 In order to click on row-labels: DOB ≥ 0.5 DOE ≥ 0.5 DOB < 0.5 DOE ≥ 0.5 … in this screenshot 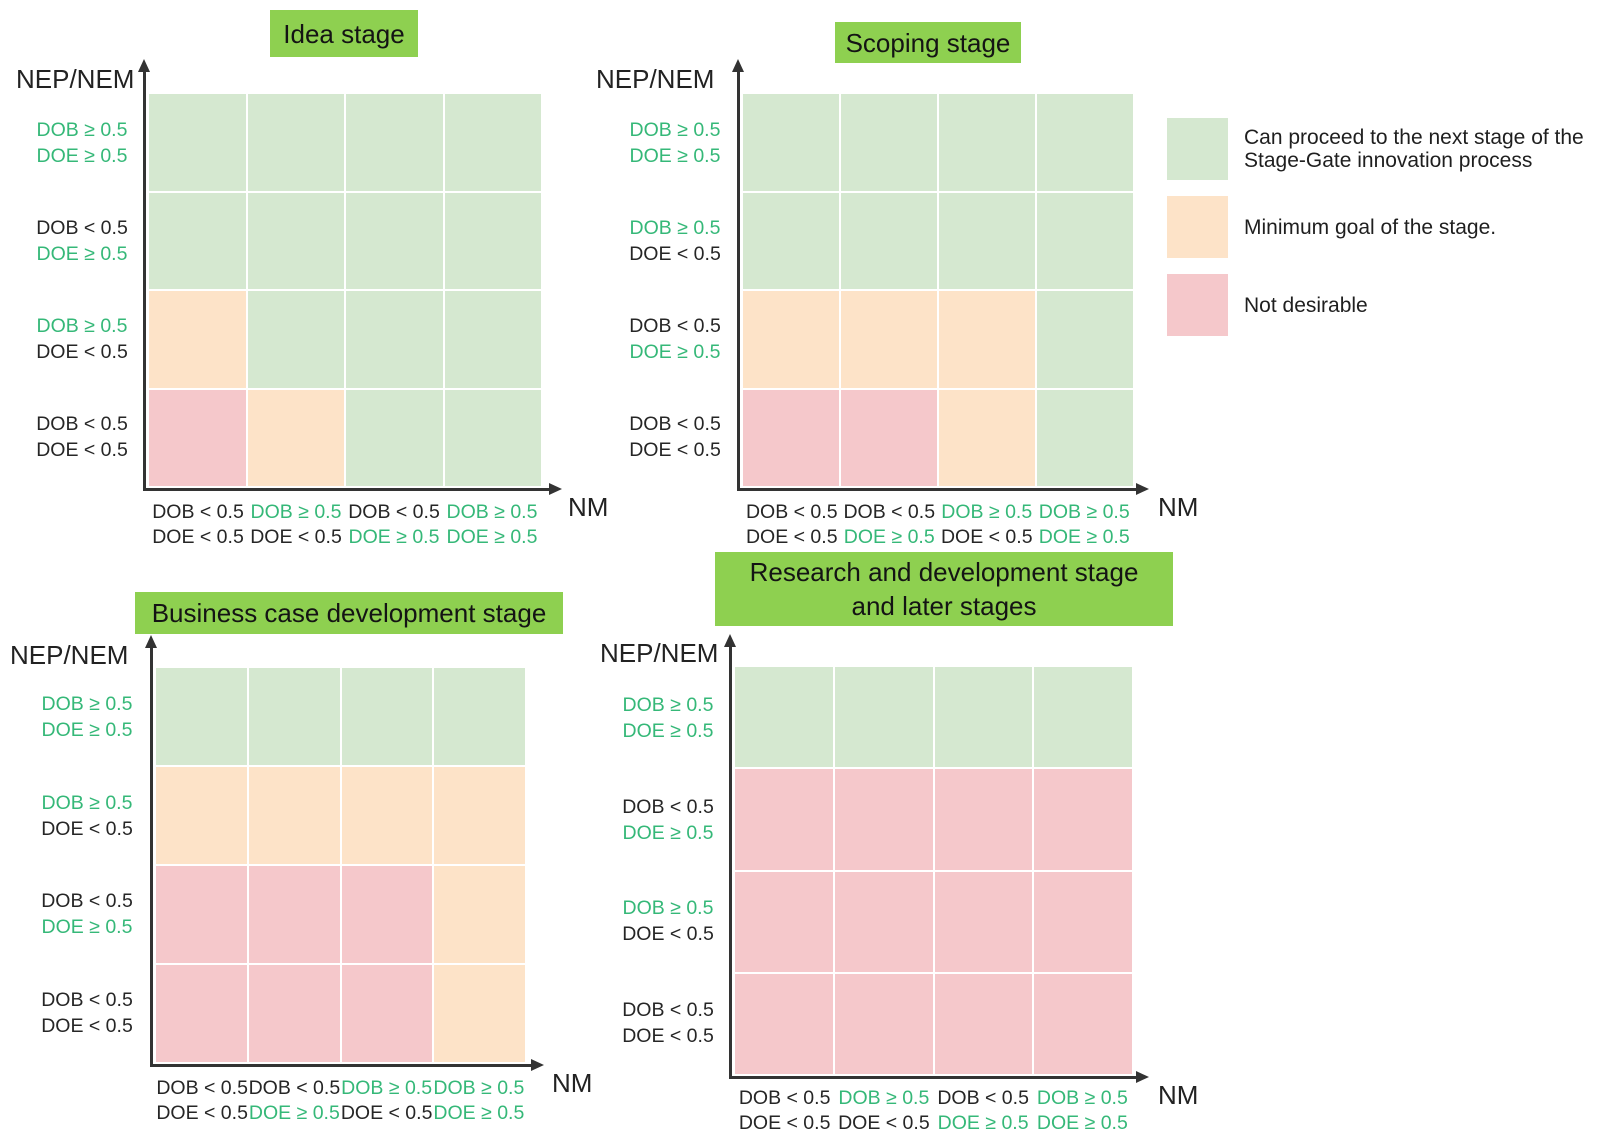, I will do `click(82, 290)`.